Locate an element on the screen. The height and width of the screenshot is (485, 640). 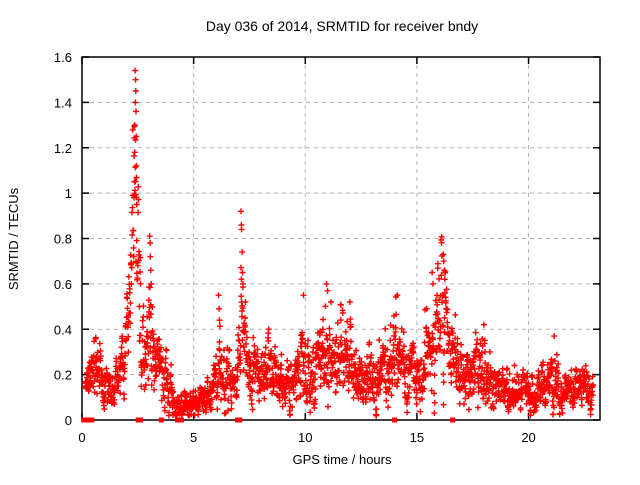
x-axis-label: GPS time / hours is located at coordinates (342, 459).